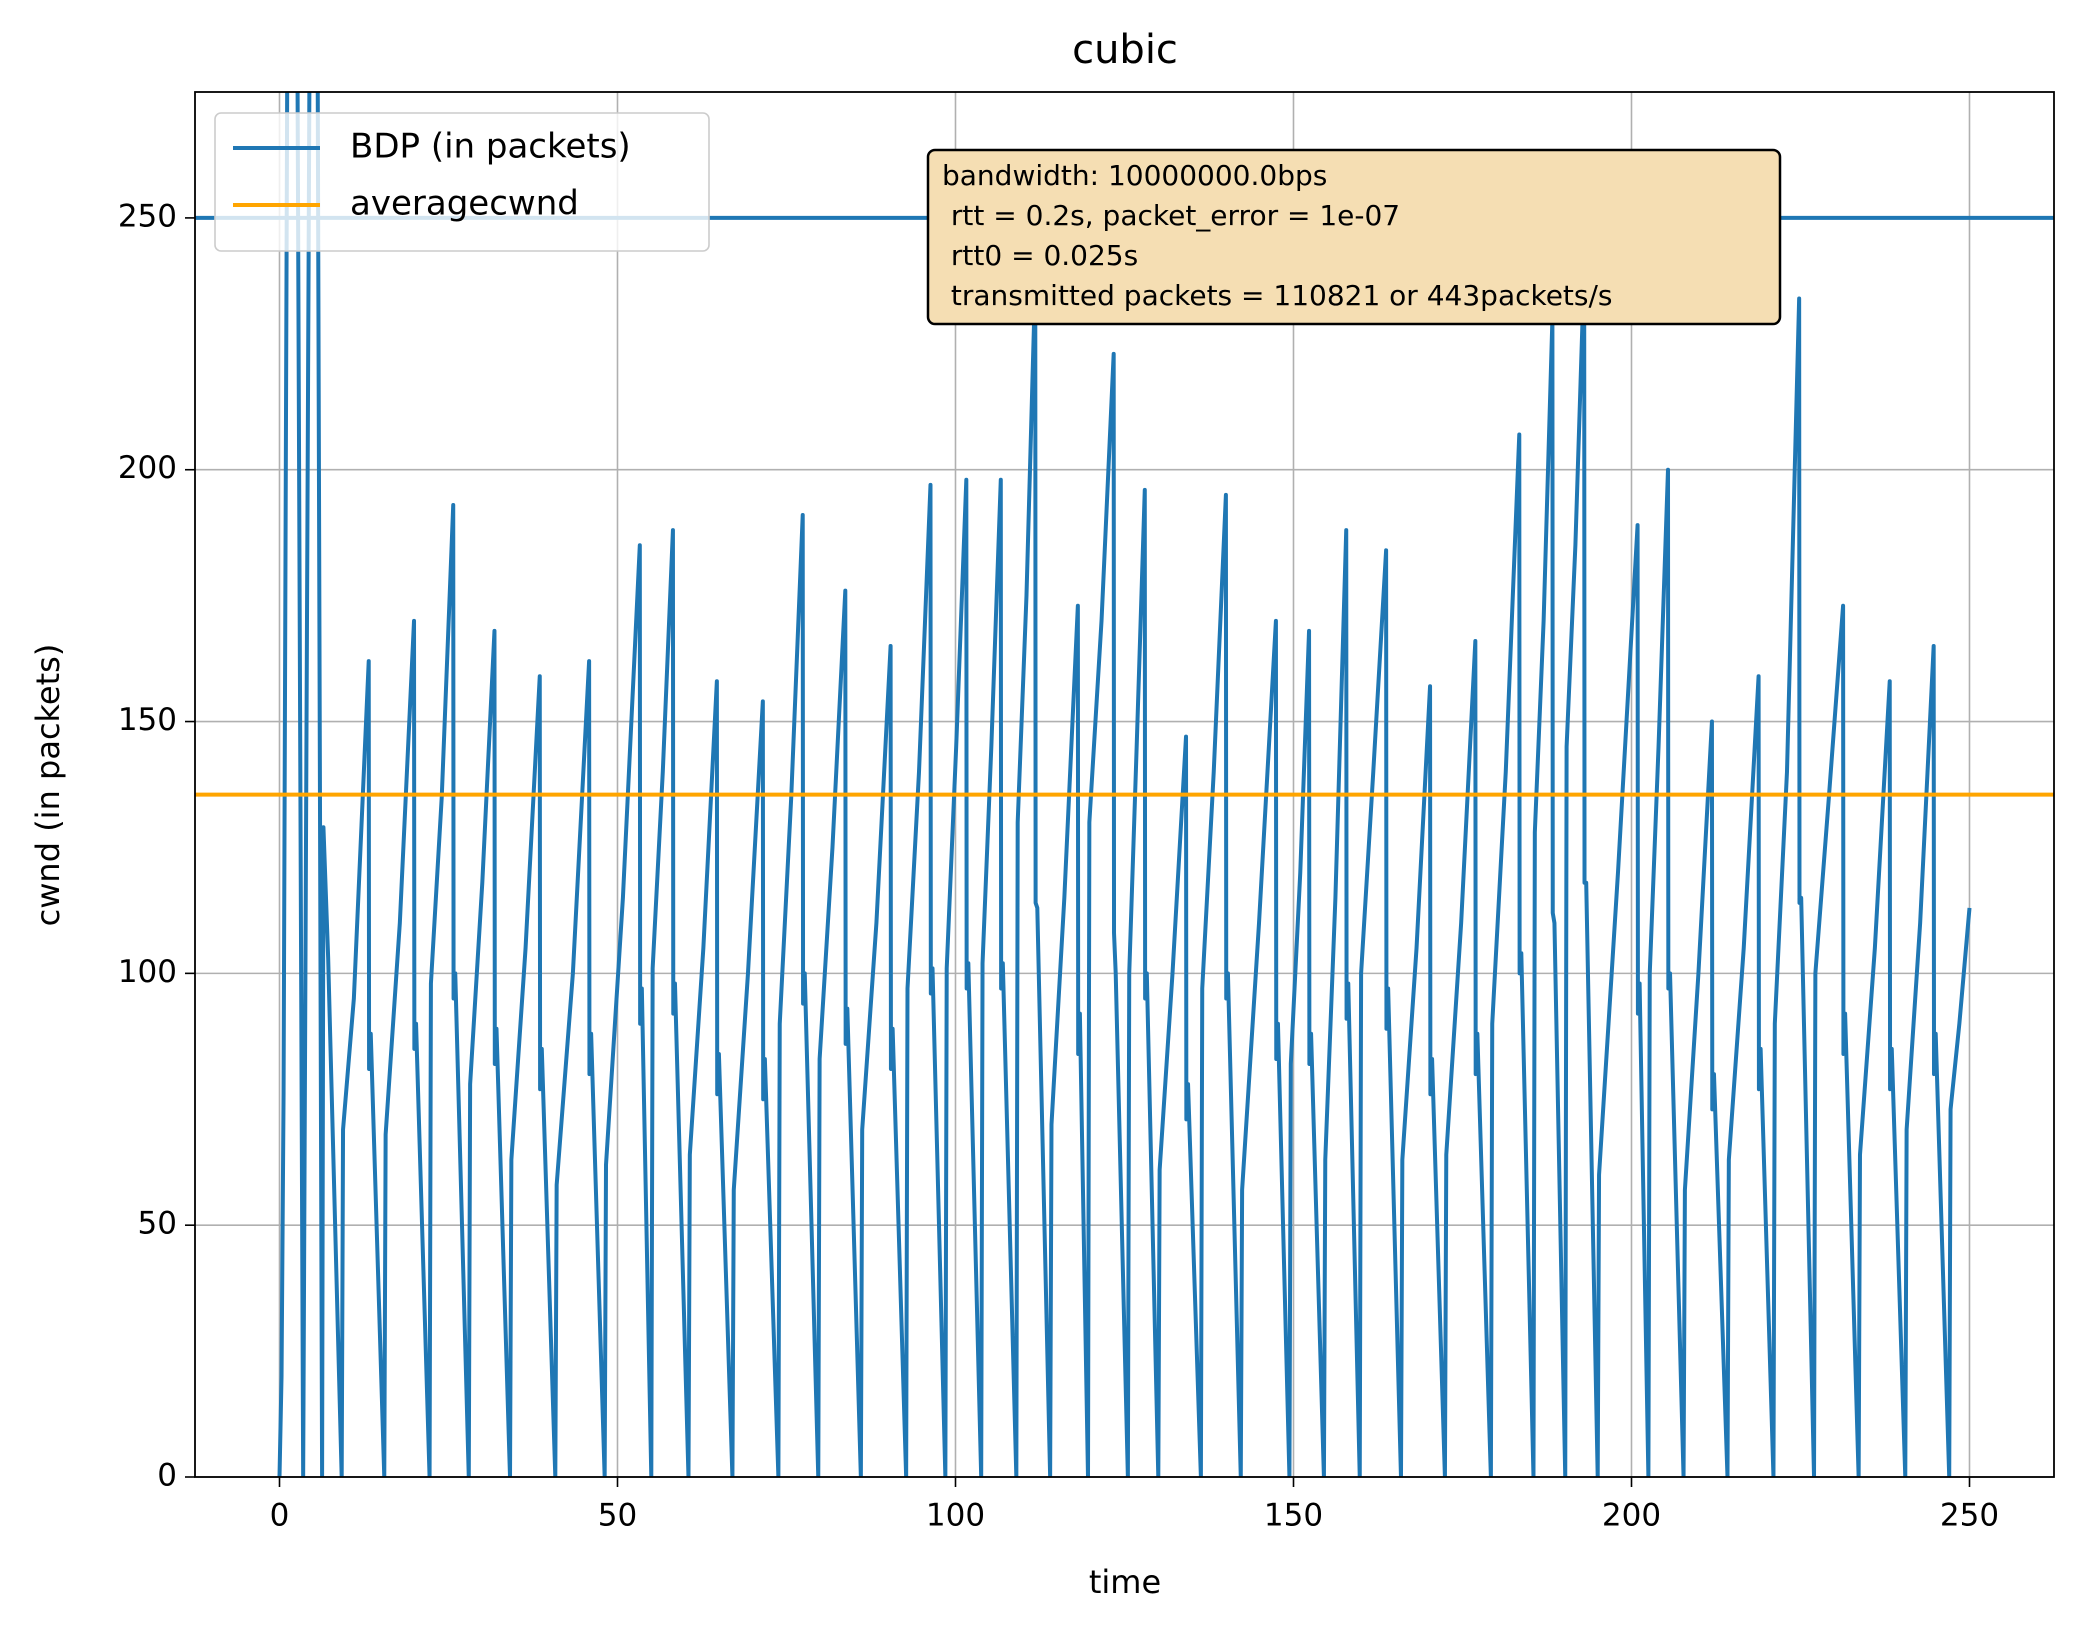 This screenshot has width=2085, height=1634. What do you see at coordinates (1969, 1516) in the screenshot?
I see `x-tick-label: 250` at bounding box center [1969, 1516].